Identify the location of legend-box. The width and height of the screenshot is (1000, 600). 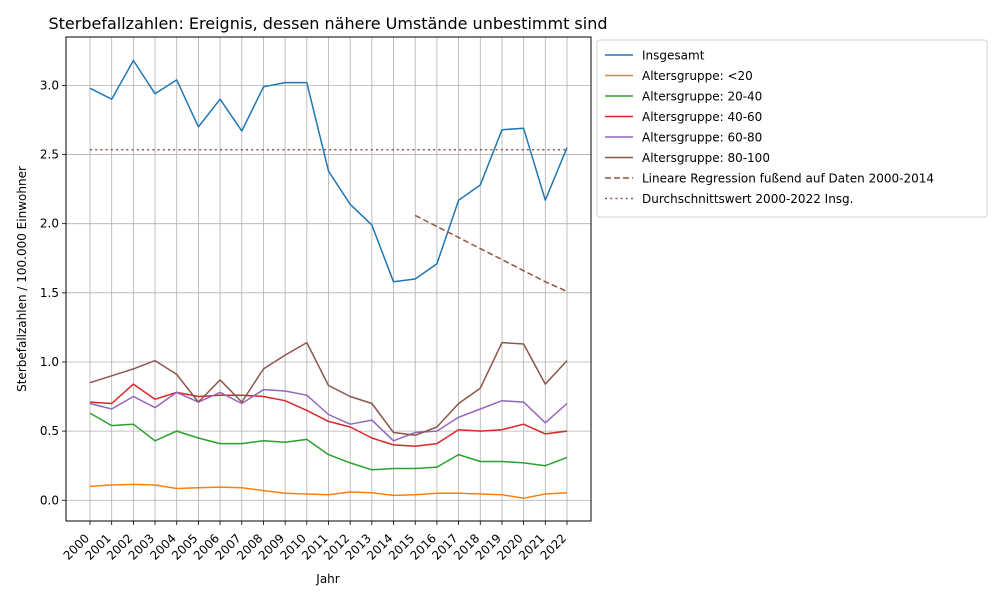
(792, 128).